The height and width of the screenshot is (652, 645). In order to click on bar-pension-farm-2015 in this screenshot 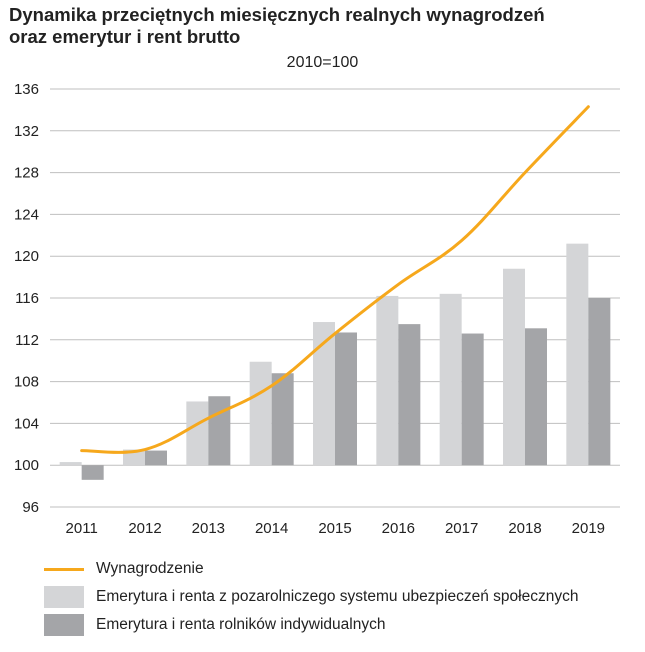, I will do `click(346, 399)`.